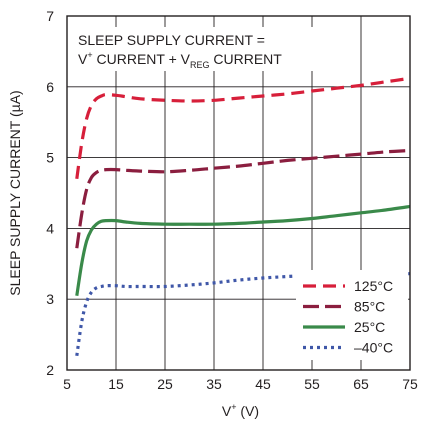  What do you see at coordinates (369, 327) in the screenshot?
I see `legend-label-2: 25°C` at bounding box center [369, 327].